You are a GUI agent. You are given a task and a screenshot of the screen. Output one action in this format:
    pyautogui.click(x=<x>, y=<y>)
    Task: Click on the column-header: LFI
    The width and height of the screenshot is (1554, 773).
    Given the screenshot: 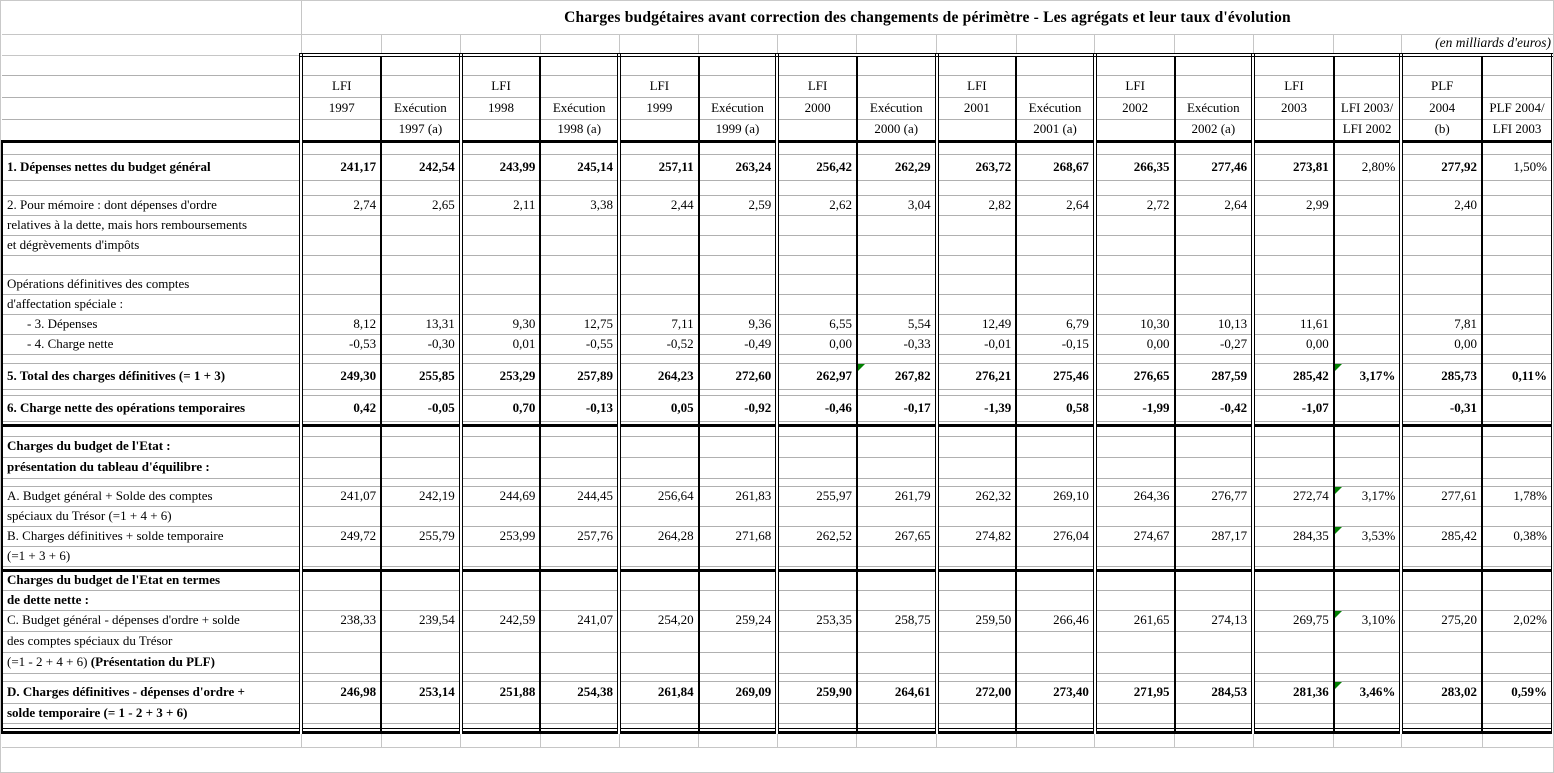 What is the action you would take?
    pyautogui.click(x=658, y=86)
    